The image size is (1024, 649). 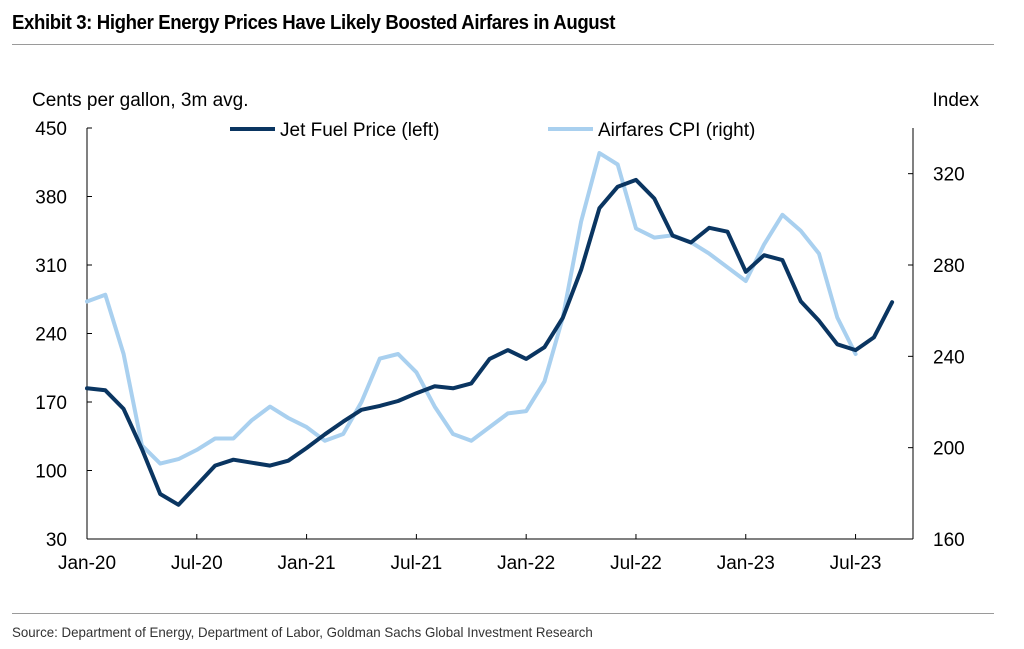 What do you see at coordinates (359, 130) in the screenshot?
I see `legend-label-jet-fuel: Jet Fuel Price (left)` at bounding box center [359, 130].